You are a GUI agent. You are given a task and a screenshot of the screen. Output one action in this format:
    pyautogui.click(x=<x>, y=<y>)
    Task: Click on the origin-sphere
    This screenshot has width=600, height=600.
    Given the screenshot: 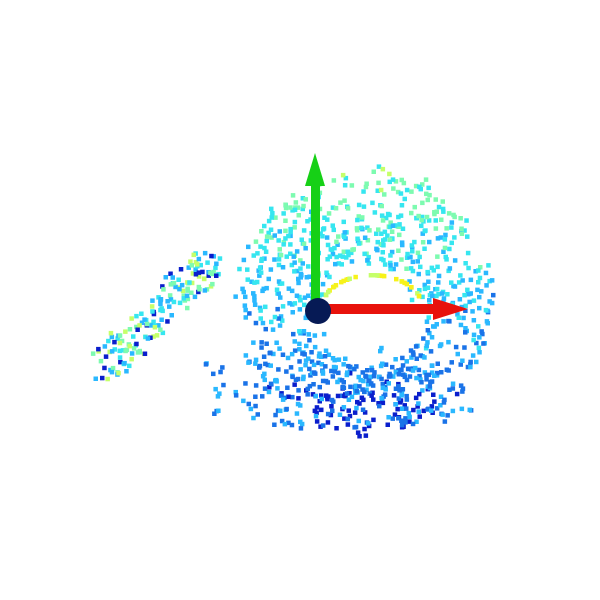 What is the action you would take?
    pyautogui.click(x=318, y=311)
    